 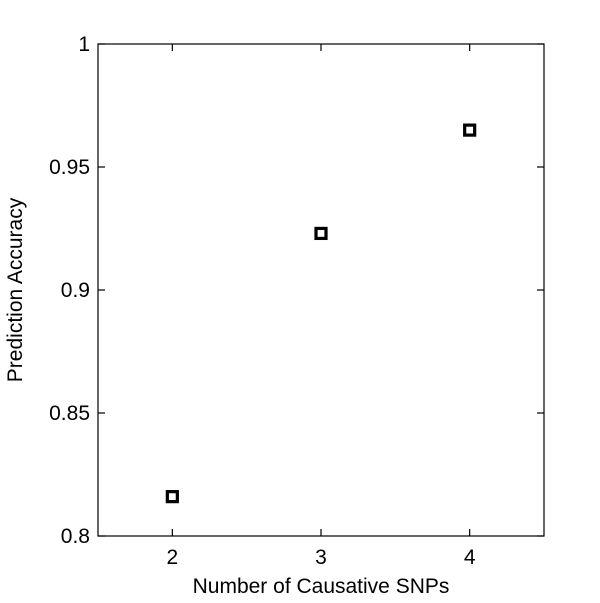 What do you see at coordinates (75, 536) in the screenshot?
I see `y-tick-label: 0.8` at bounding box center [75, 536].